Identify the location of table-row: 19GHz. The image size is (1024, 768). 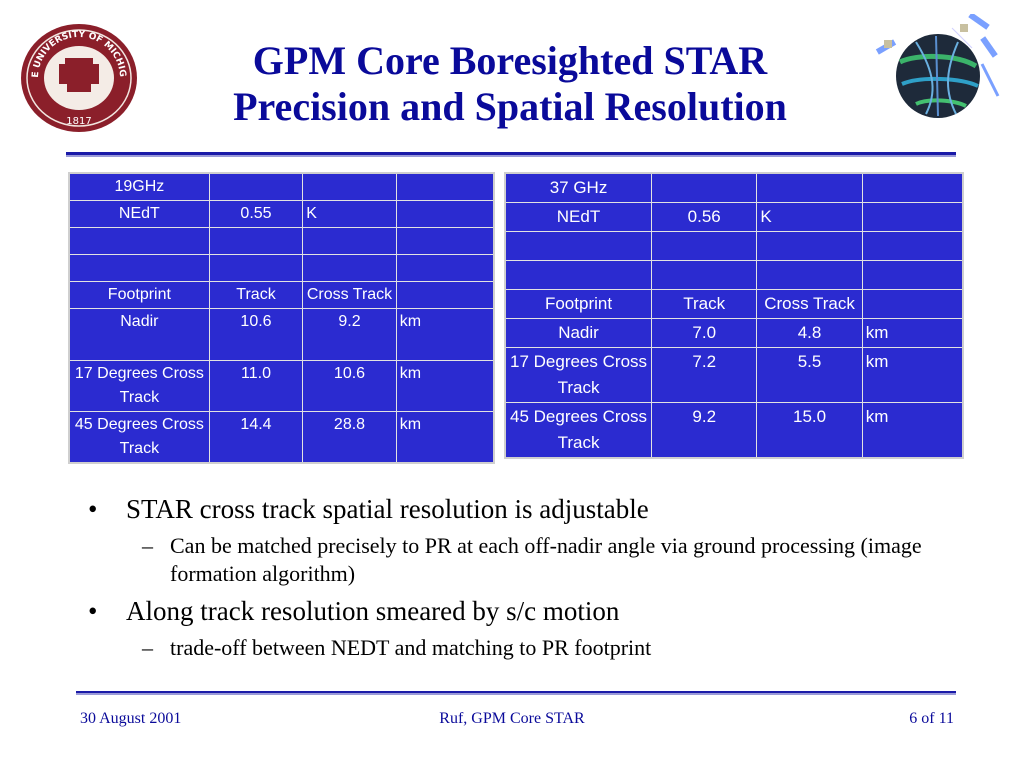
(281, 186).